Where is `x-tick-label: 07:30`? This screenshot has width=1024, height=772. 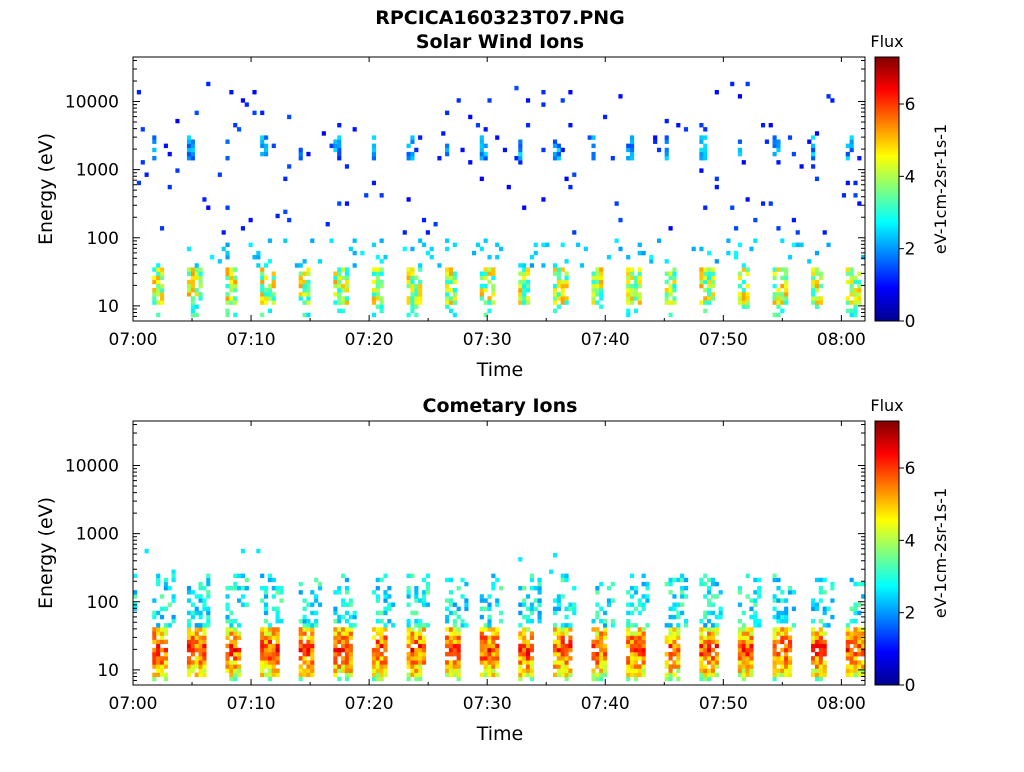 x-tick-label: 07:30 is located at coordinates (487, 340).